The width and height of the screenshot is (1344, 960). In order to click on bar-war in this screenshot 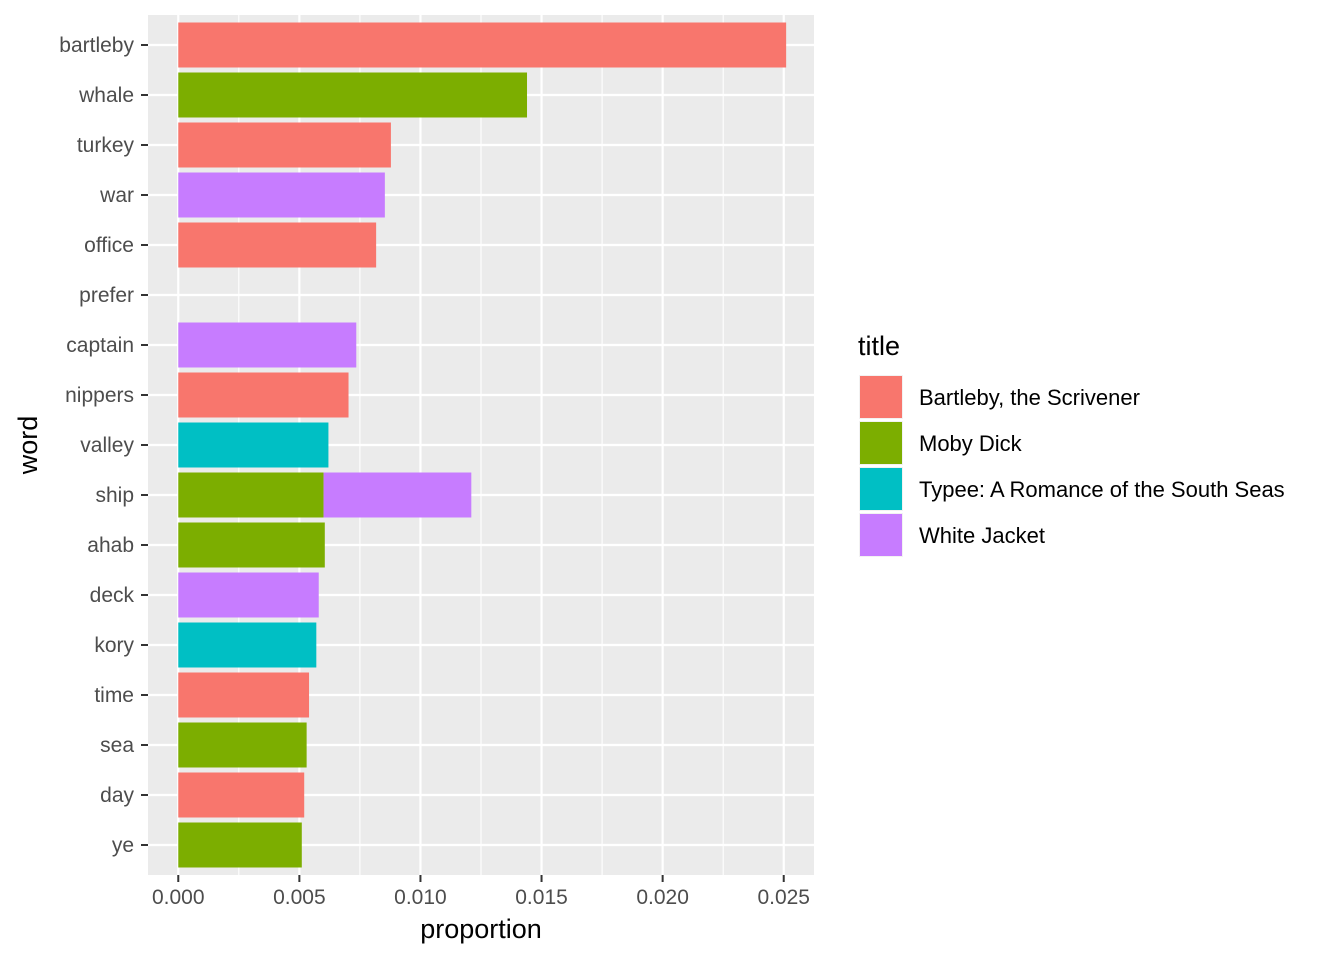, I will do `click(281, 195)`.